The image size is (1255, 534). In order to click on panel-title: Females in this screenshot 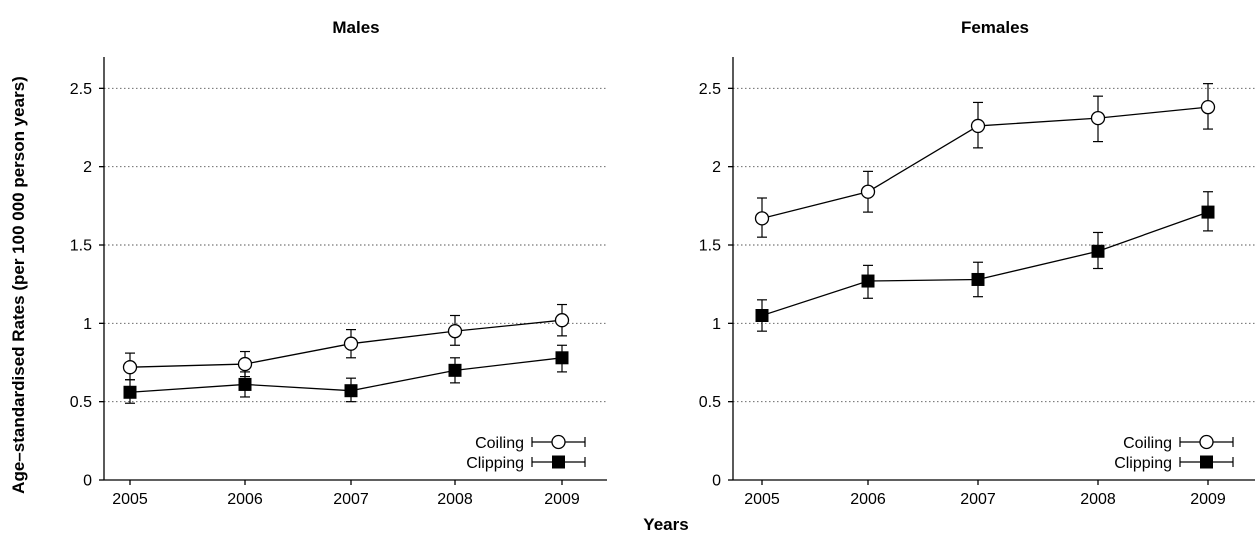, I will do `click(995, 27)`.